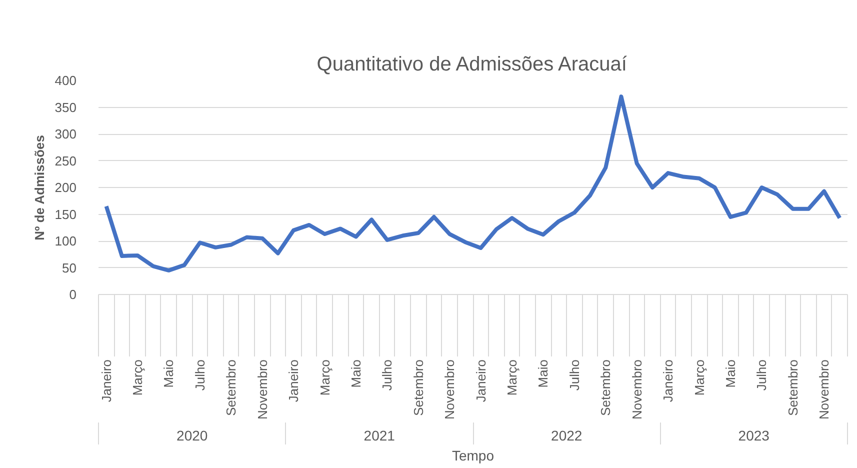 This screenshot has width=857, height=468. I want to click on y-tick-label: 0, so click(73, 294).